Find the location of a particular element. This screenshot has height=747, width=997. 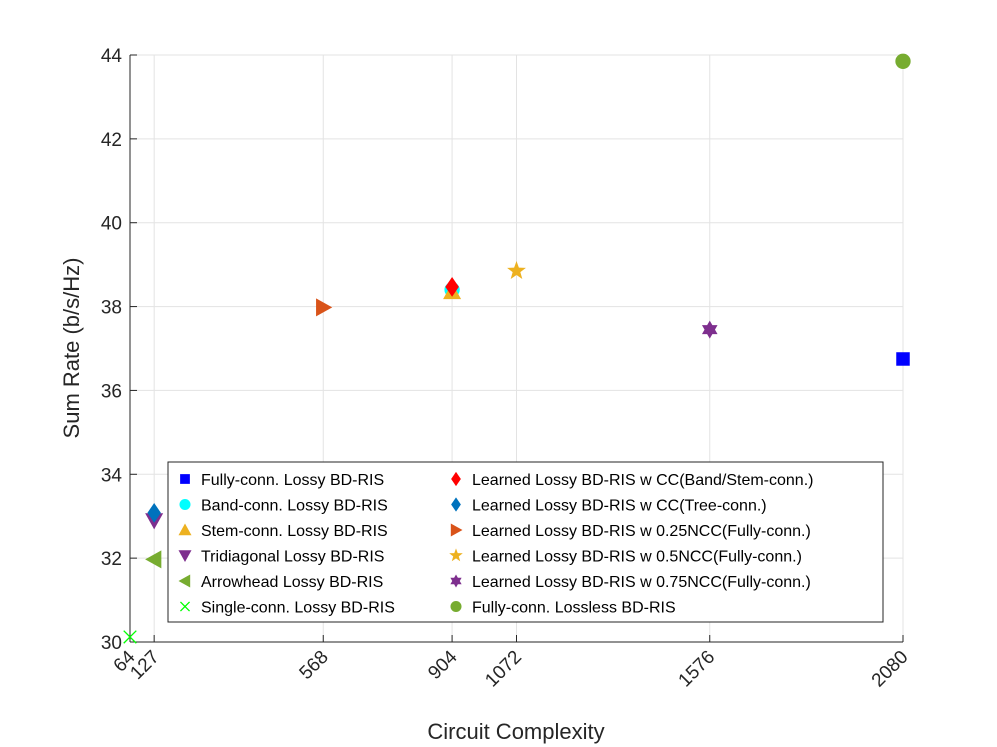

y-tick-label: 38 is located at coordinates (111, 308).